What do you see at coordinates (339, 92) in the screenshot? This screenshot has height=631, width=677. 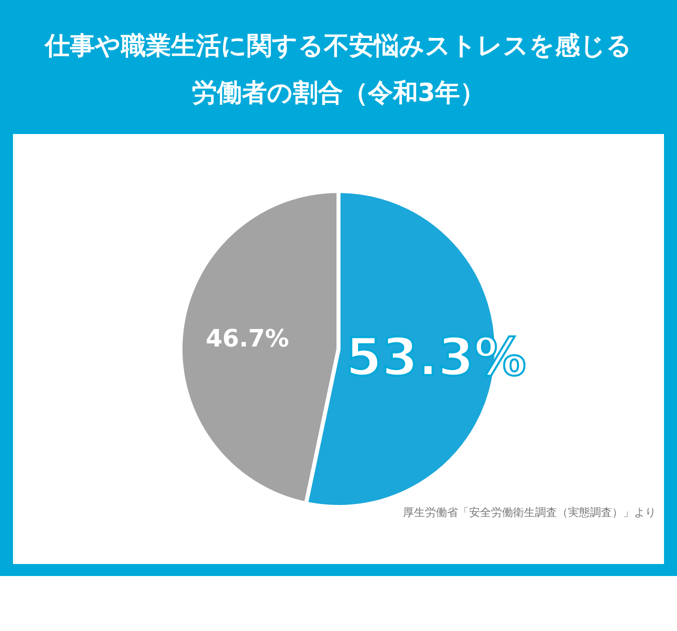 I see `chart-subtitle: 労働者の割合（令和3年）` at bounding box center [339, 92].